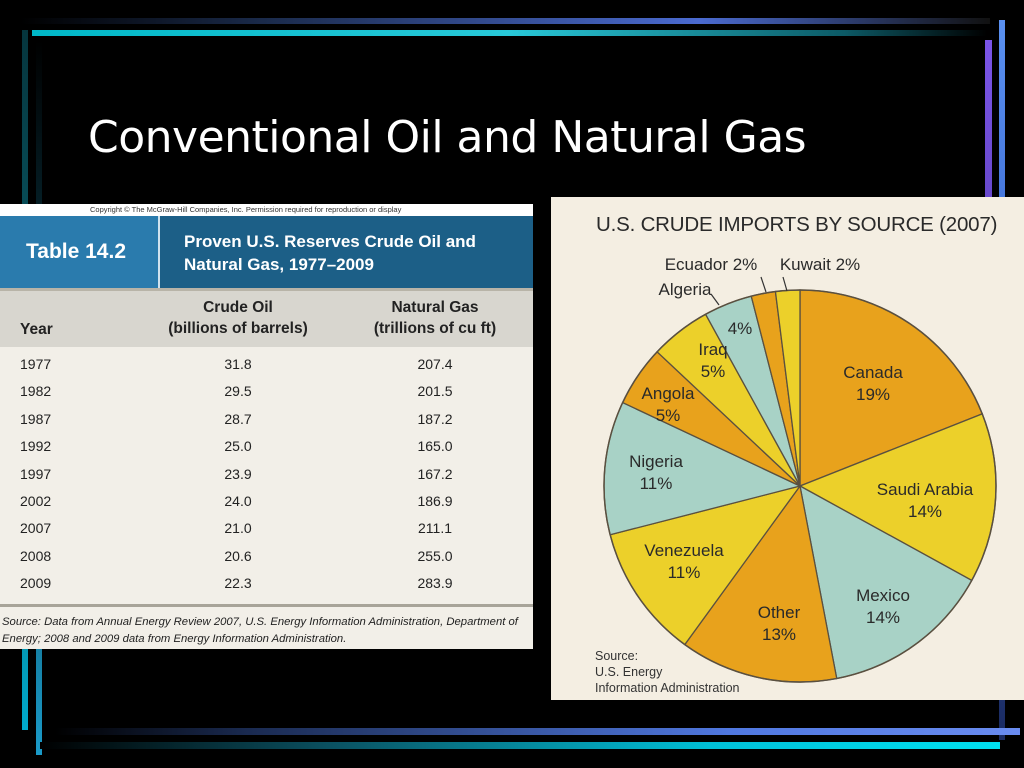 This screenshot has height=768, width=1024. Describe the element at coordinates (238, 446) in the screenshot. I see `cell-crude-oil: 25.0` at that location.